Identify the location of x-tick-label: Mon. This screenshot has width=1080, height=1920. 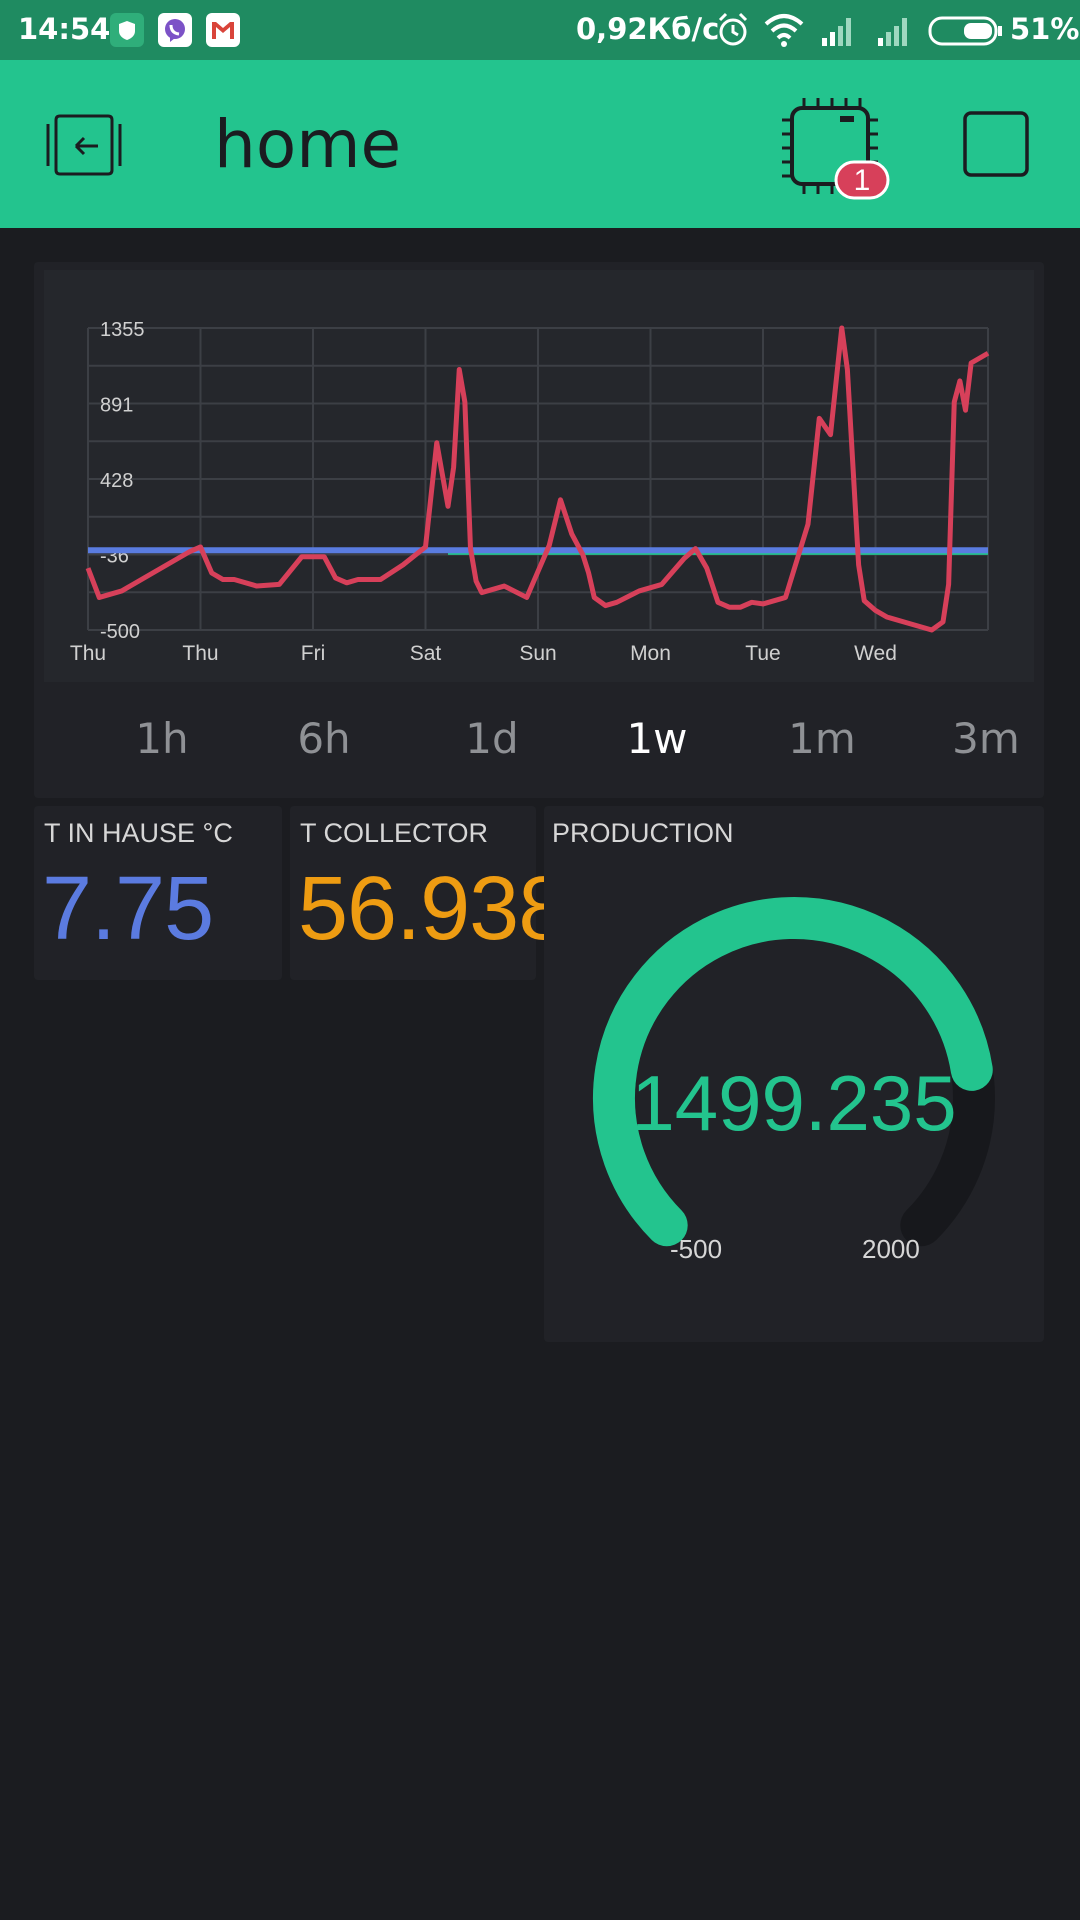
(650, 653).